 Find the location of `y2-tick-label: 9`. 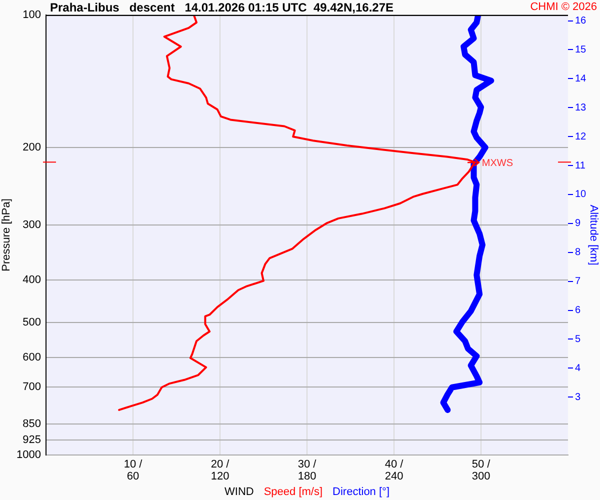

y2-tick-label: 9 is located at coordinates (578, 224).